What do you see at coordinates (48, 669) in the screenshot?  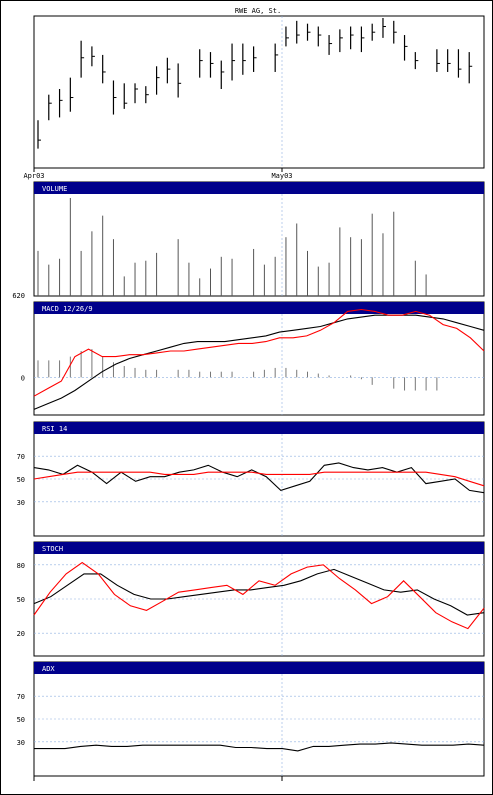 I see `adx-title: ADX` at bounding box center [48, 669].